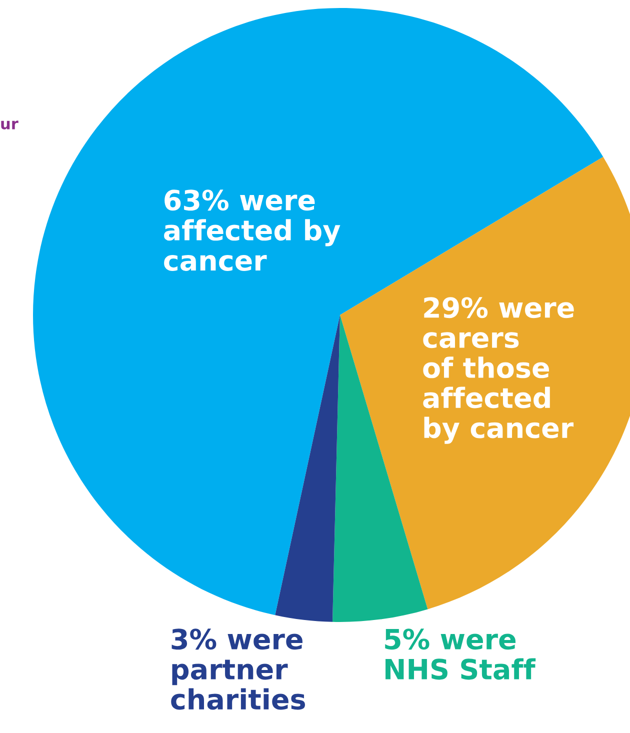  Describe the element at coordinates (9, 125) in the screenshot. I see `text: ur` at that location.